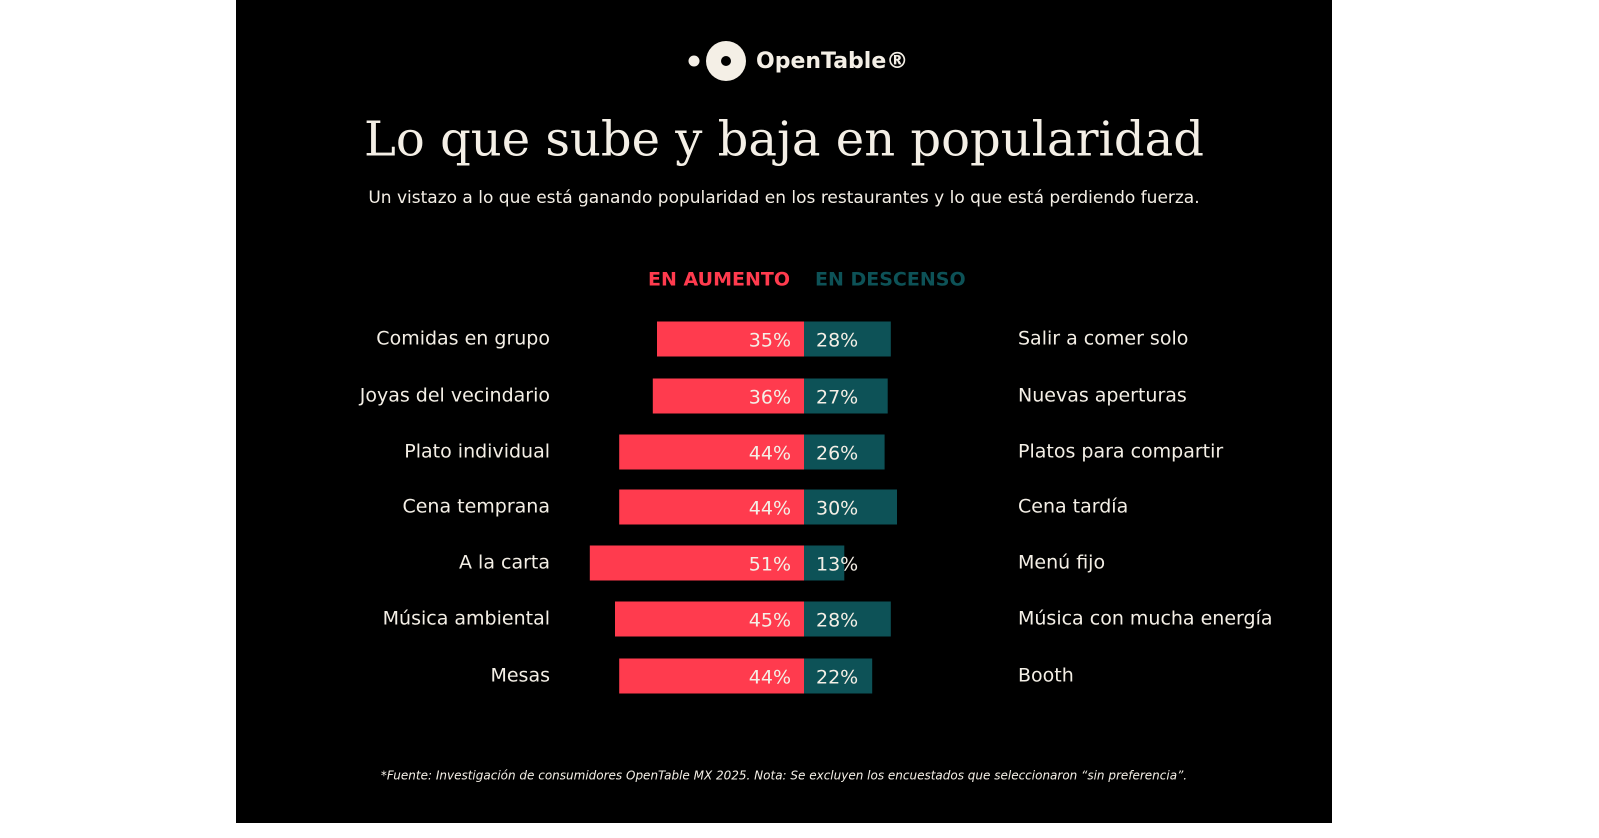 This screenshot has height=838, width=1599. I want to click on legend-label: EN DESCENSO, so click(890, 280).